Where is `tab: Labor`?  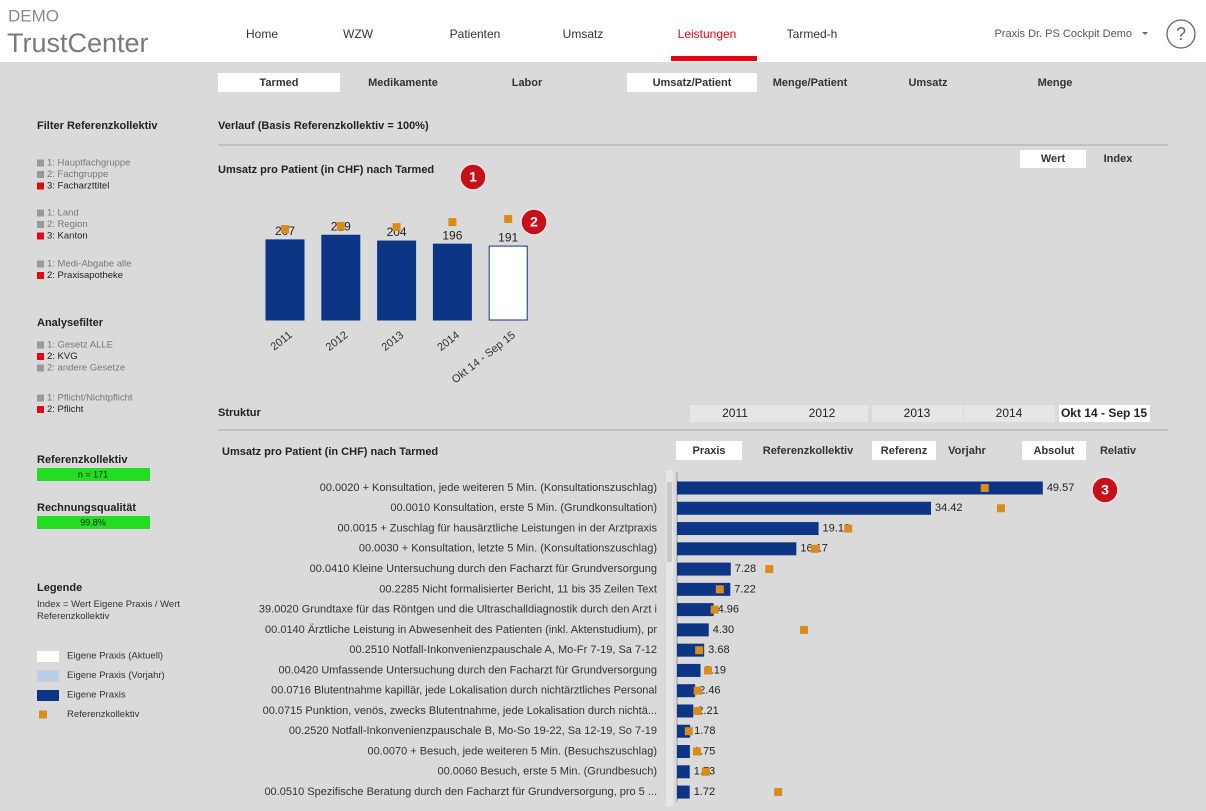
tab: Labor is located at coordinates (527, 83).